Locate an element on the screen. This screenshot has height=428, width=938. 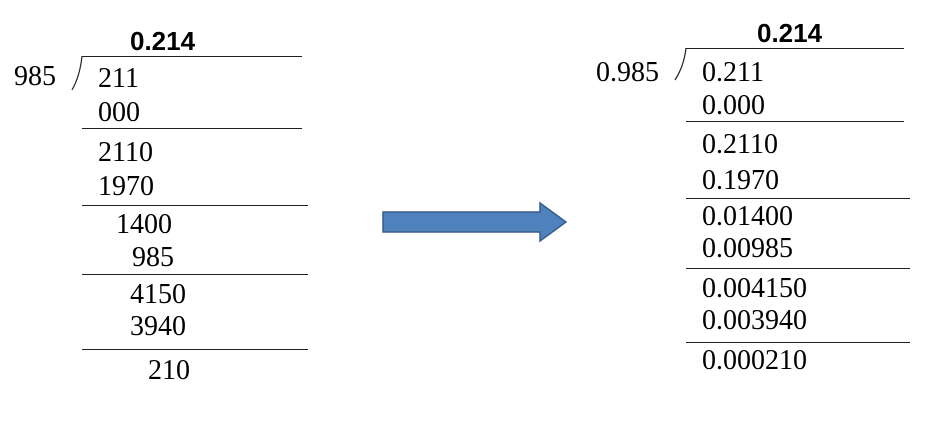
right-arrow-icon is located at coordinates (475, 222).